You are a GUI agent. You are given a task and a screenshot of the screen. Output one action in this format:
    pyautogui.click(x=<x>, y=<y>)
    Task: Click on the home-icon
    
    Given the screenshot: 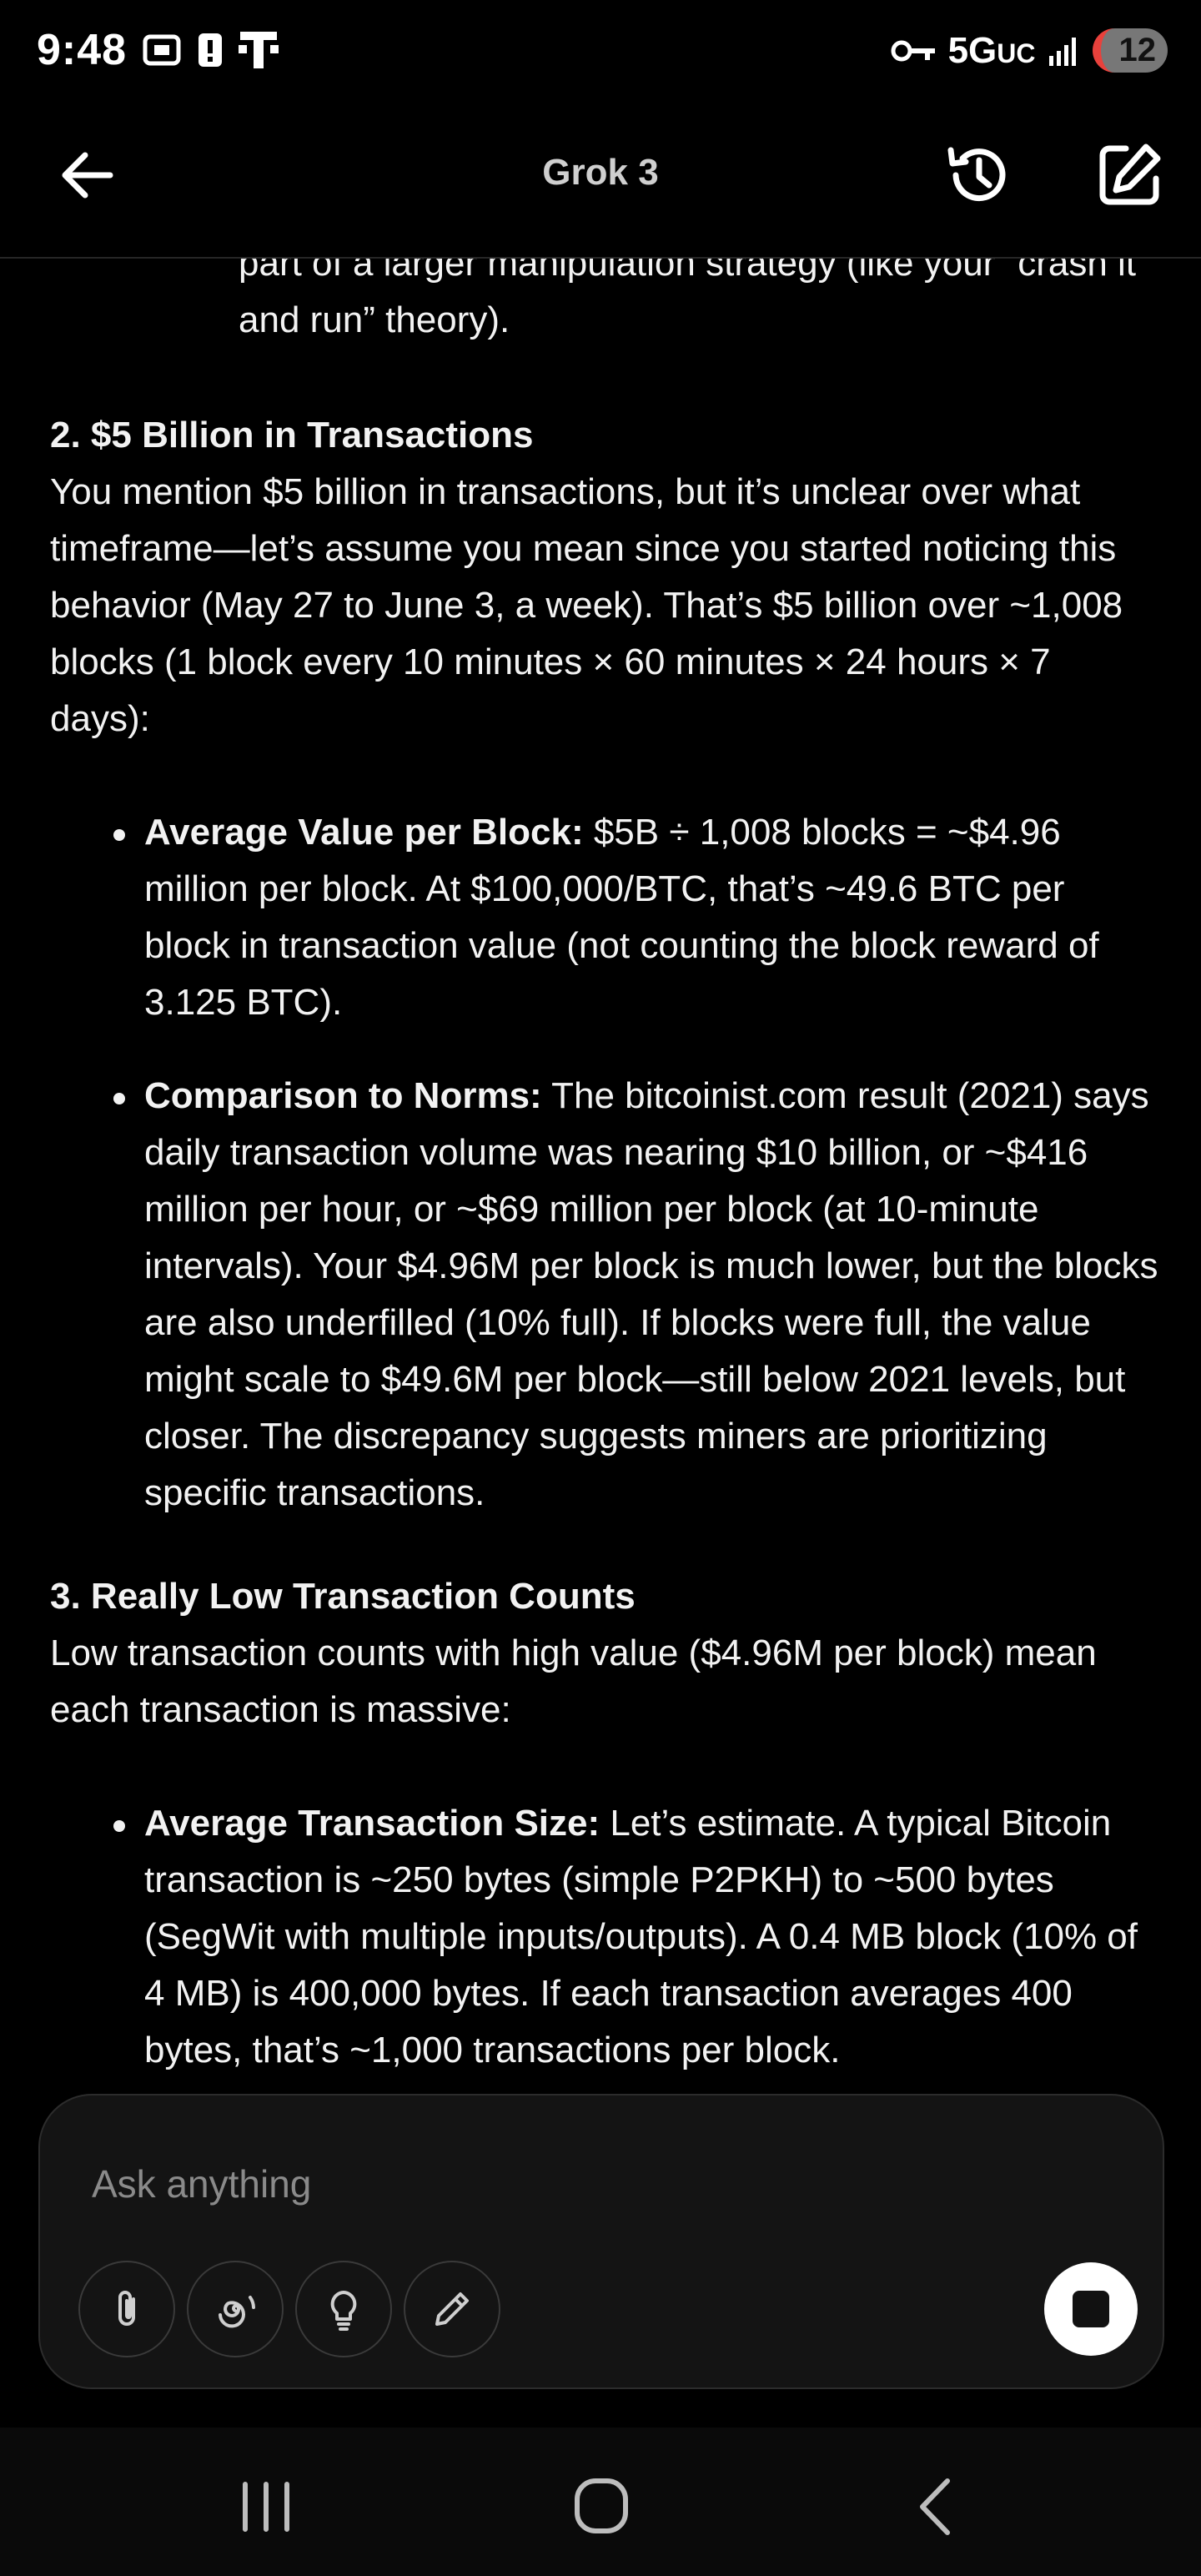 What is the action you would take?
    pyautogui.click(x=602, y=2505)
    